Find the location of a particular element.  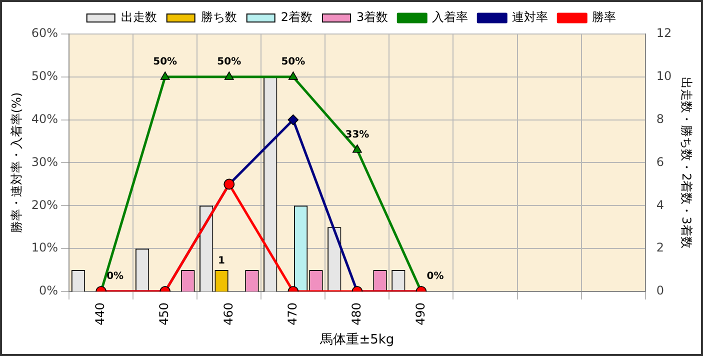

y-tick-label: 40% is located at coordinates (44, 119).